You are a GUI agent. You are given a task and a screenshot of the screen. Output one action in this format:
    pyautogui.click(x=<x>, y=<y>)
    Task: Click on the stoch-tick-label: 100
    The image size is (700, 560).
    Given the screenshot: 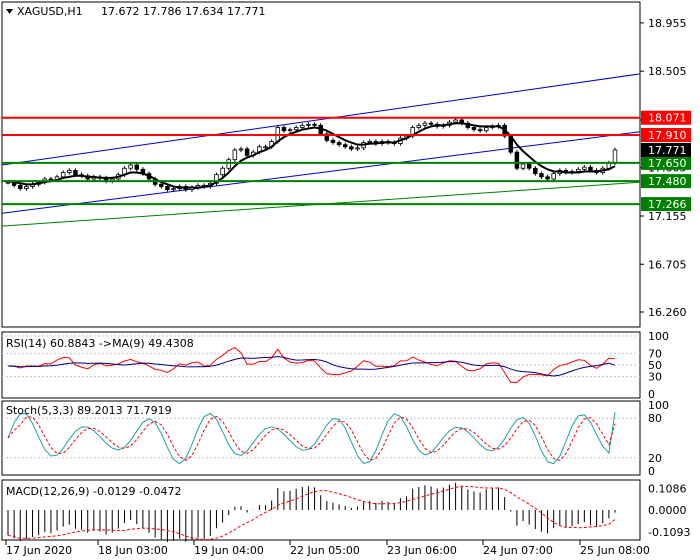 What is the action you would take?
    pyautogui.click(x=658, y=405)
    